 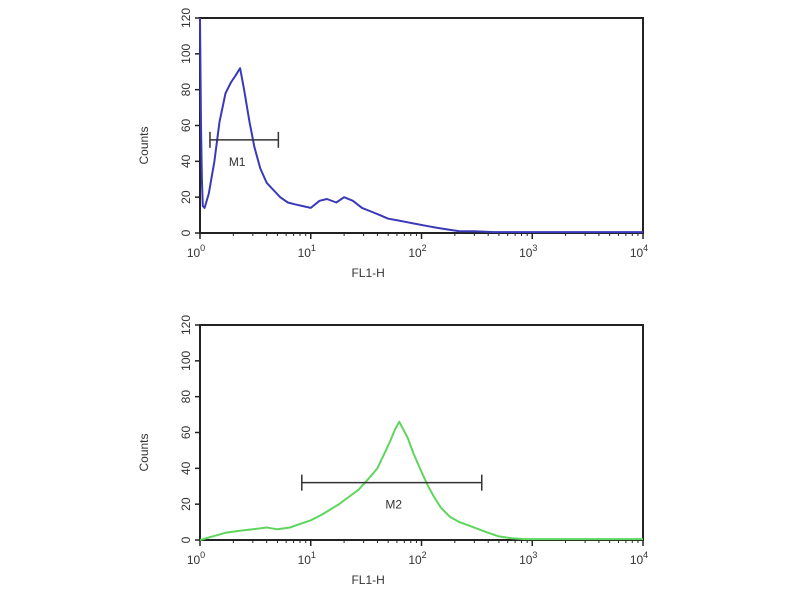 I want to click on marker-label: M1, so click(x=237, y=162).